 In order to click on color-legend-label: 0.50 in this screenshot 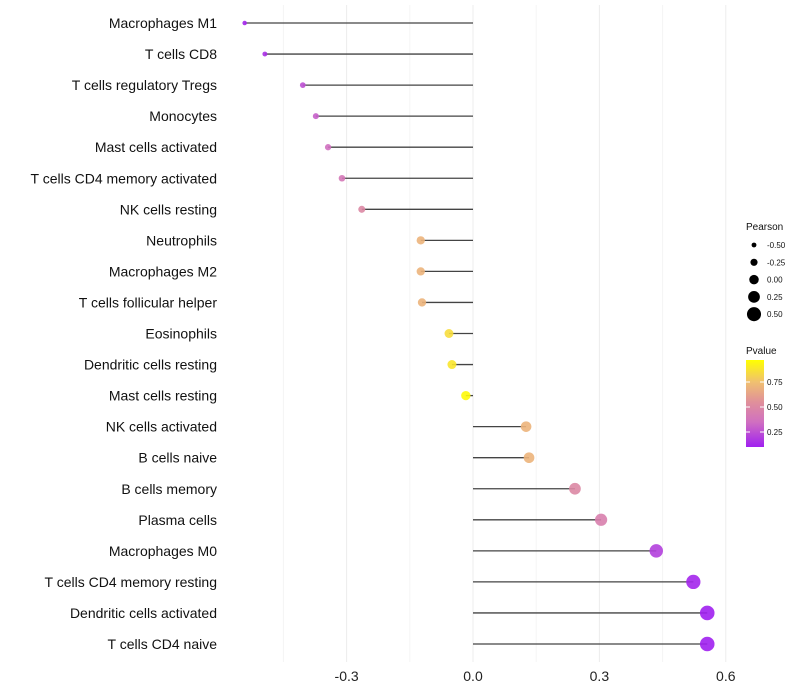, I will do `click(775, 407)`.